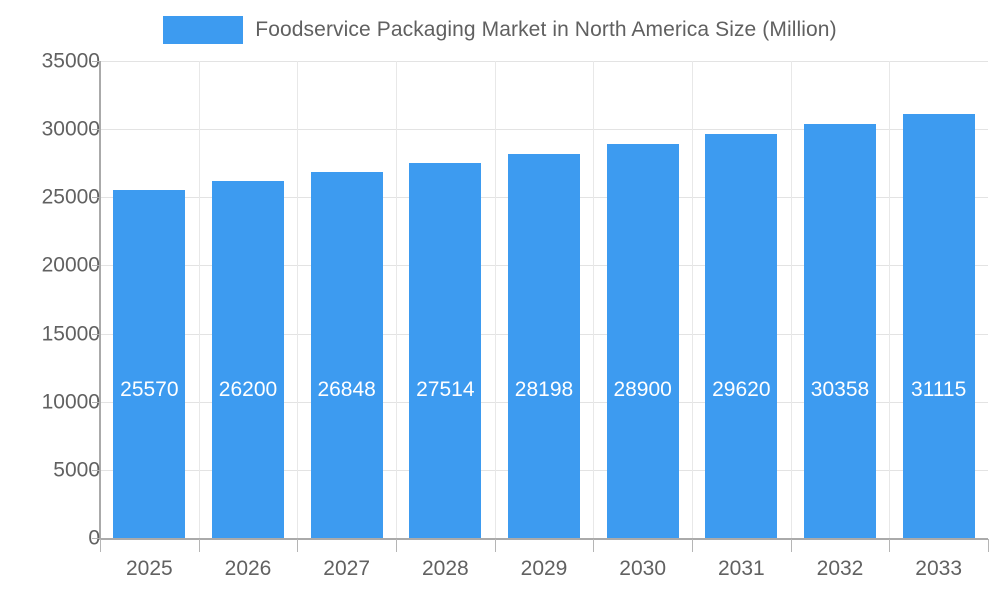 The height and width of the screenshot is (600, 1000). I want to click on bar-value-label: 31115, so click(939, 389).